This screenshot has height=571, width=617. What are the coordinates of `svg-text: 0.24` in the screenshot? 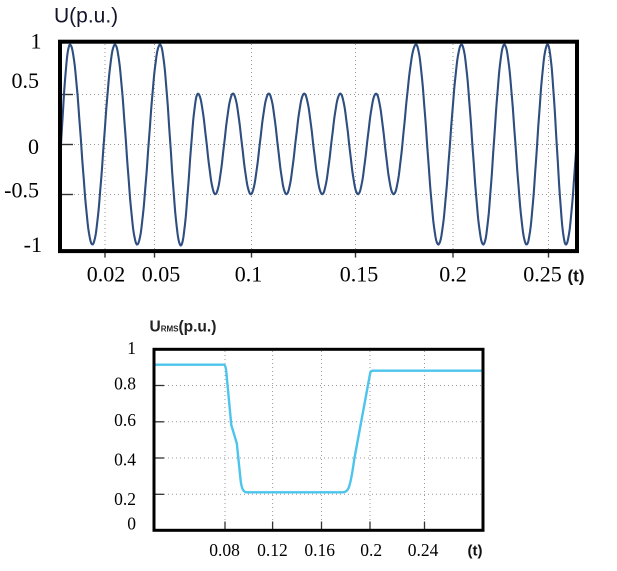 It's located at (423, 550).